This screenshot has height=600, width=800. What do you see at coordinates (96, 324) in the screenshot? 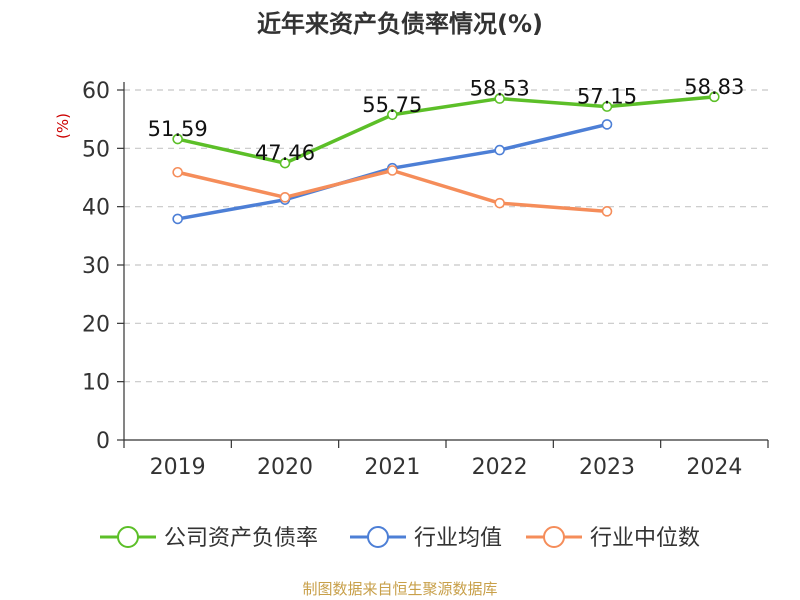
I see `y-tick-label: 20` at bounding box center [96, 324].